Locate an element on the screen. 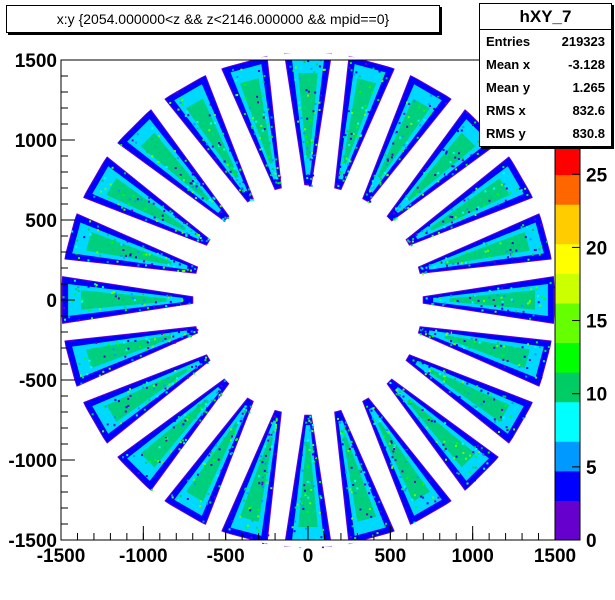 The image size is (615, 600). z-tick-label: 0 is located at coordinates (591, 541).